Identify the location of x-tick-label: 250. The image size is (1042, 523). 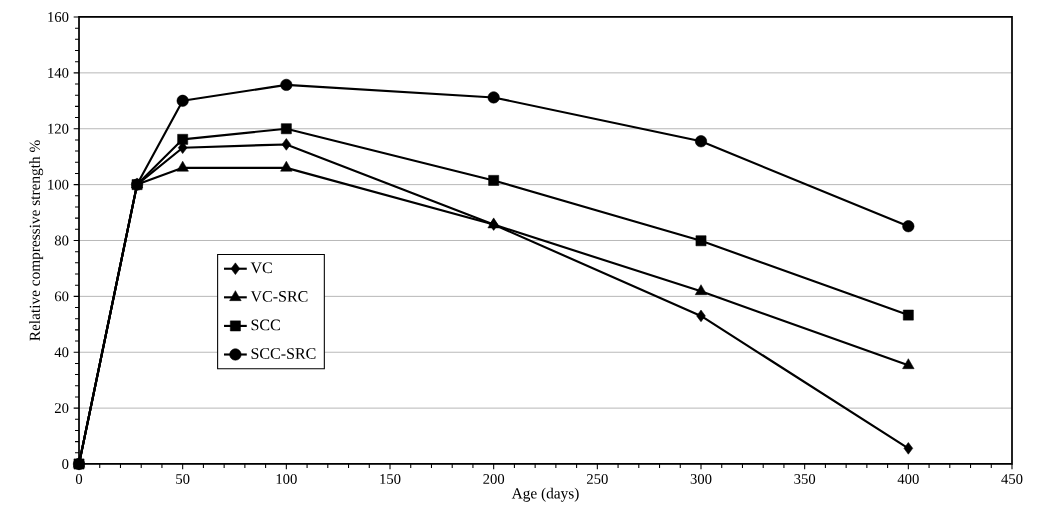
(597, 479).